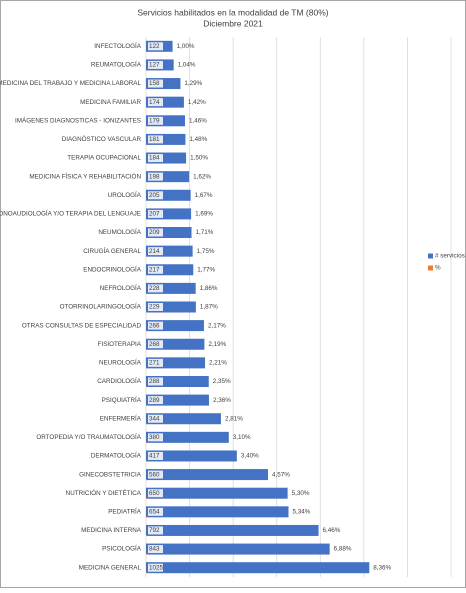  I want to click on chart-subtitle: Diciembre 2021, so click(233, 23).